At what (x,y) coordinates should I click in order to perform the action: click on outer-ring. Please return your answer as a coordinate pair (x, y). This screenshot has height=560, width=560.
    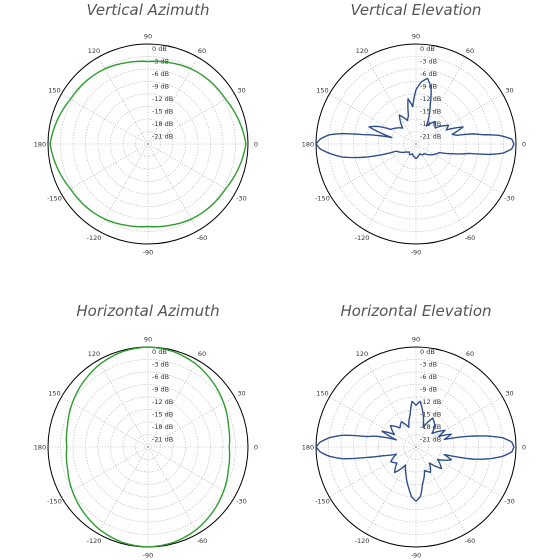
    Looking at the image, I should click on (148, 144).